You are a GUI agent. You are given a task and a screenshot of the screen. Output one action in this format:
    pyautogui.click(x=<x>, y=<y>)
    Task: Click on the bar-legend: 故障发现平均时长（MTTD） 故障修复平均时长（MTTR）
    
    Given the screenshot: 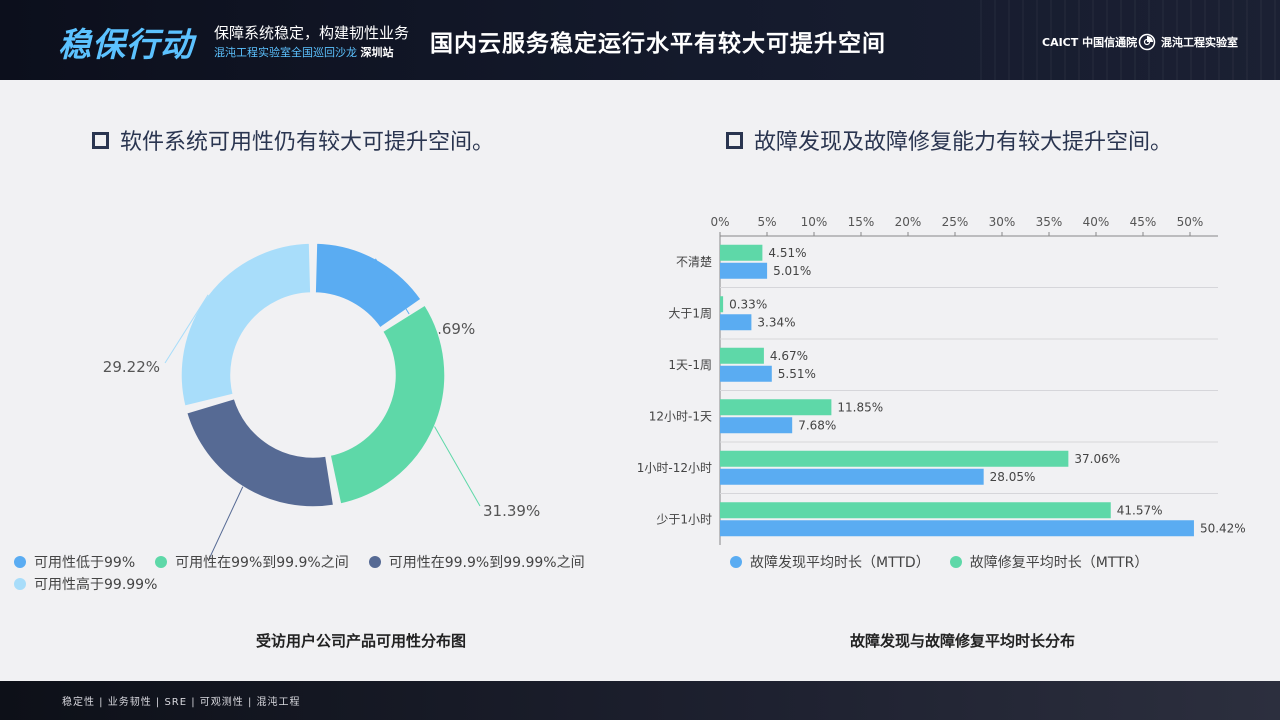 What is the action you would take?
    pyautogui.click(x=1000, y=562)
    